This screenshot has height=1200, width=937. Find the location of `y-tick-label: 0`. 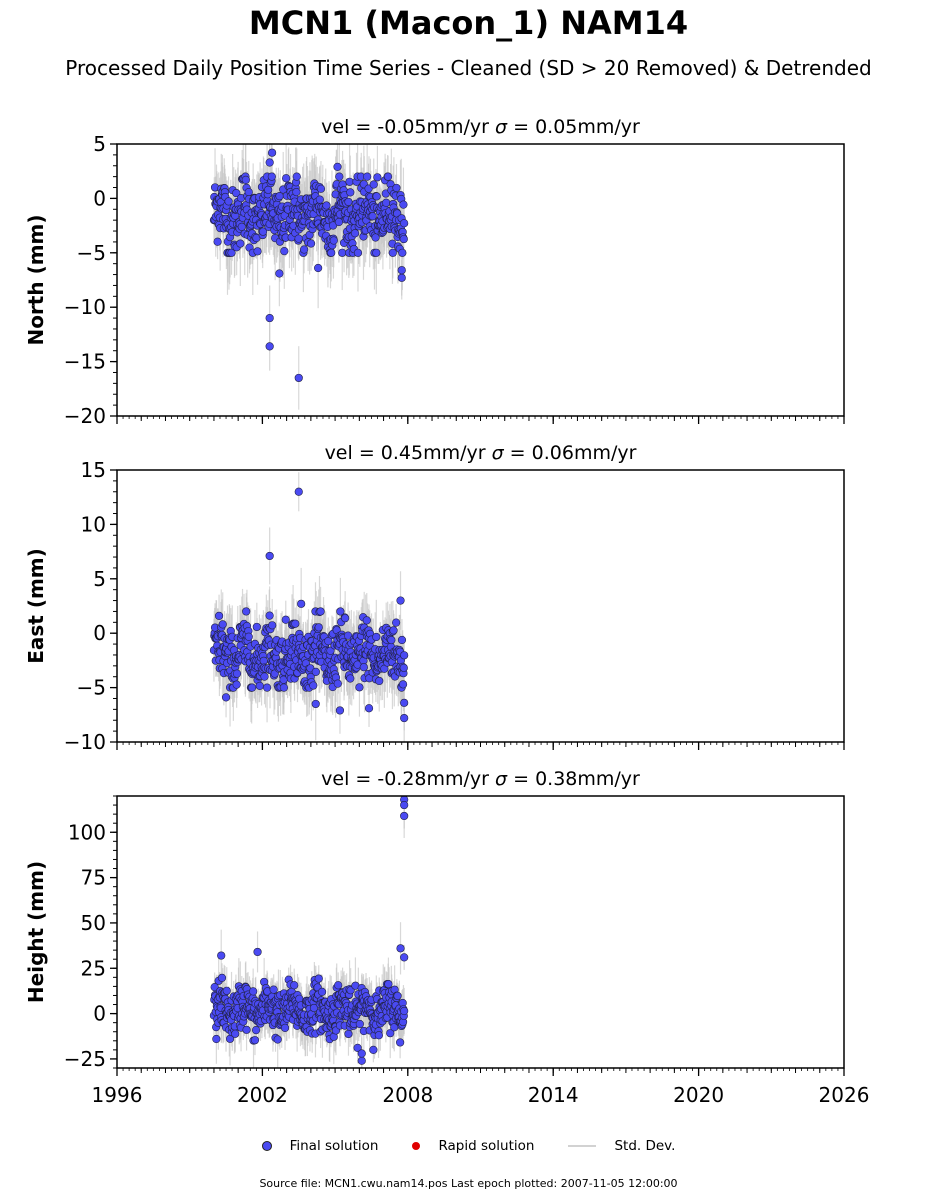

y-tick-label: 0 is located at coordinates (99, 198).